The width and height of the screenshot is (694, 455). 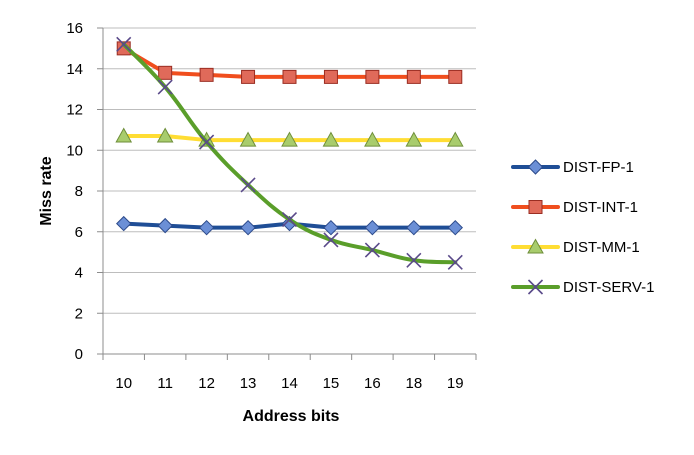 What do you see at coordinates (206, 383) in the screenshot?
I see `x-tick-label: 12` at bounding box center [206, 383].